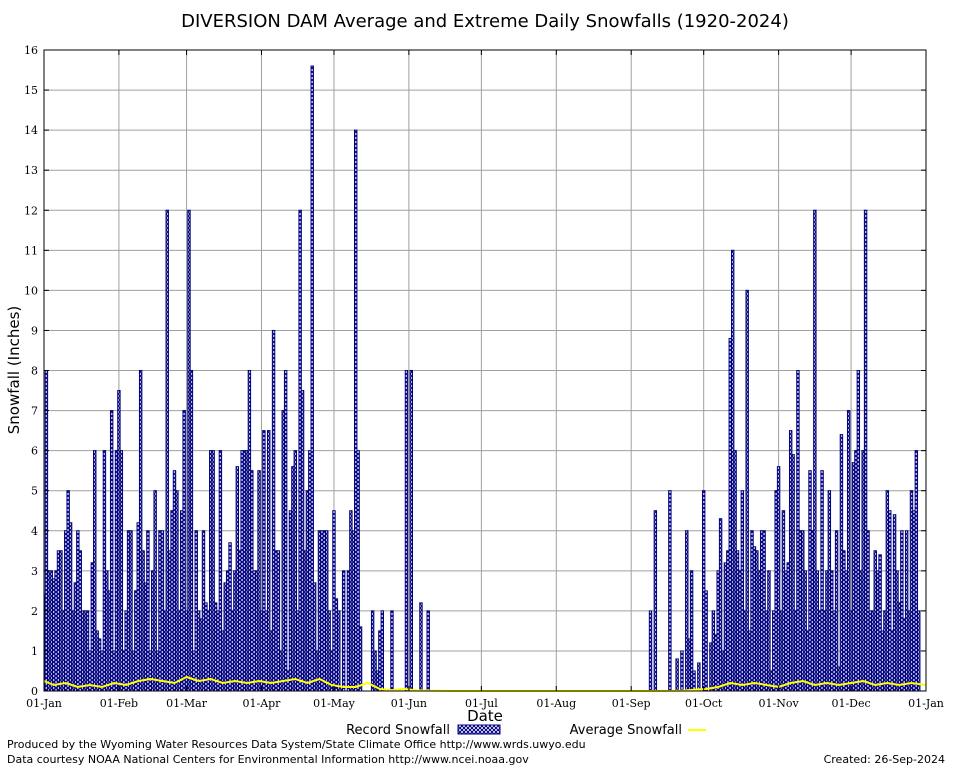 This screenshot has width=954, height=768. I want to click on y-tick-label: 9, so click(34, 330).